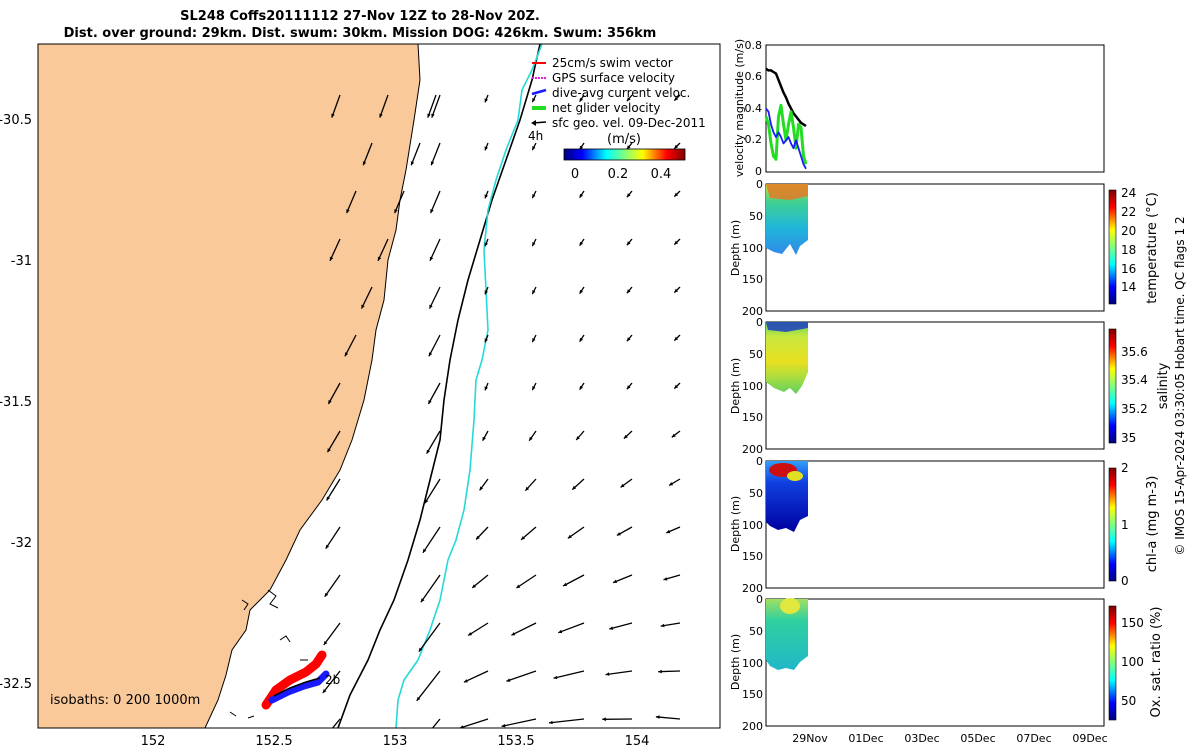 Image resolution: width=1200 pixels, height=750 pixels. I want to click on speed-colorbar-tick: 0, so click(575, 174).